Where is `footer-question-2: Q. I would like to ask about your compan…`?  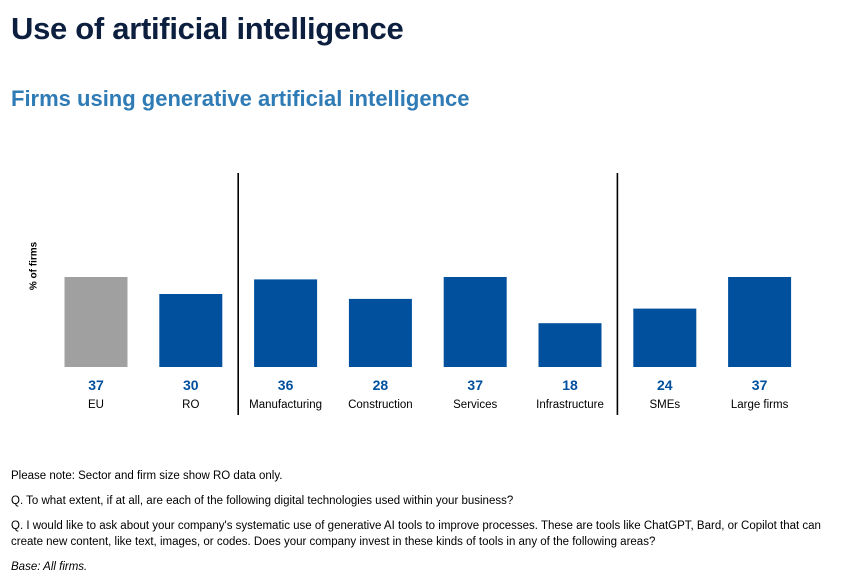 footer-question-2: Q. I would like to ask about your compan… is located at coordinates (416, 534).